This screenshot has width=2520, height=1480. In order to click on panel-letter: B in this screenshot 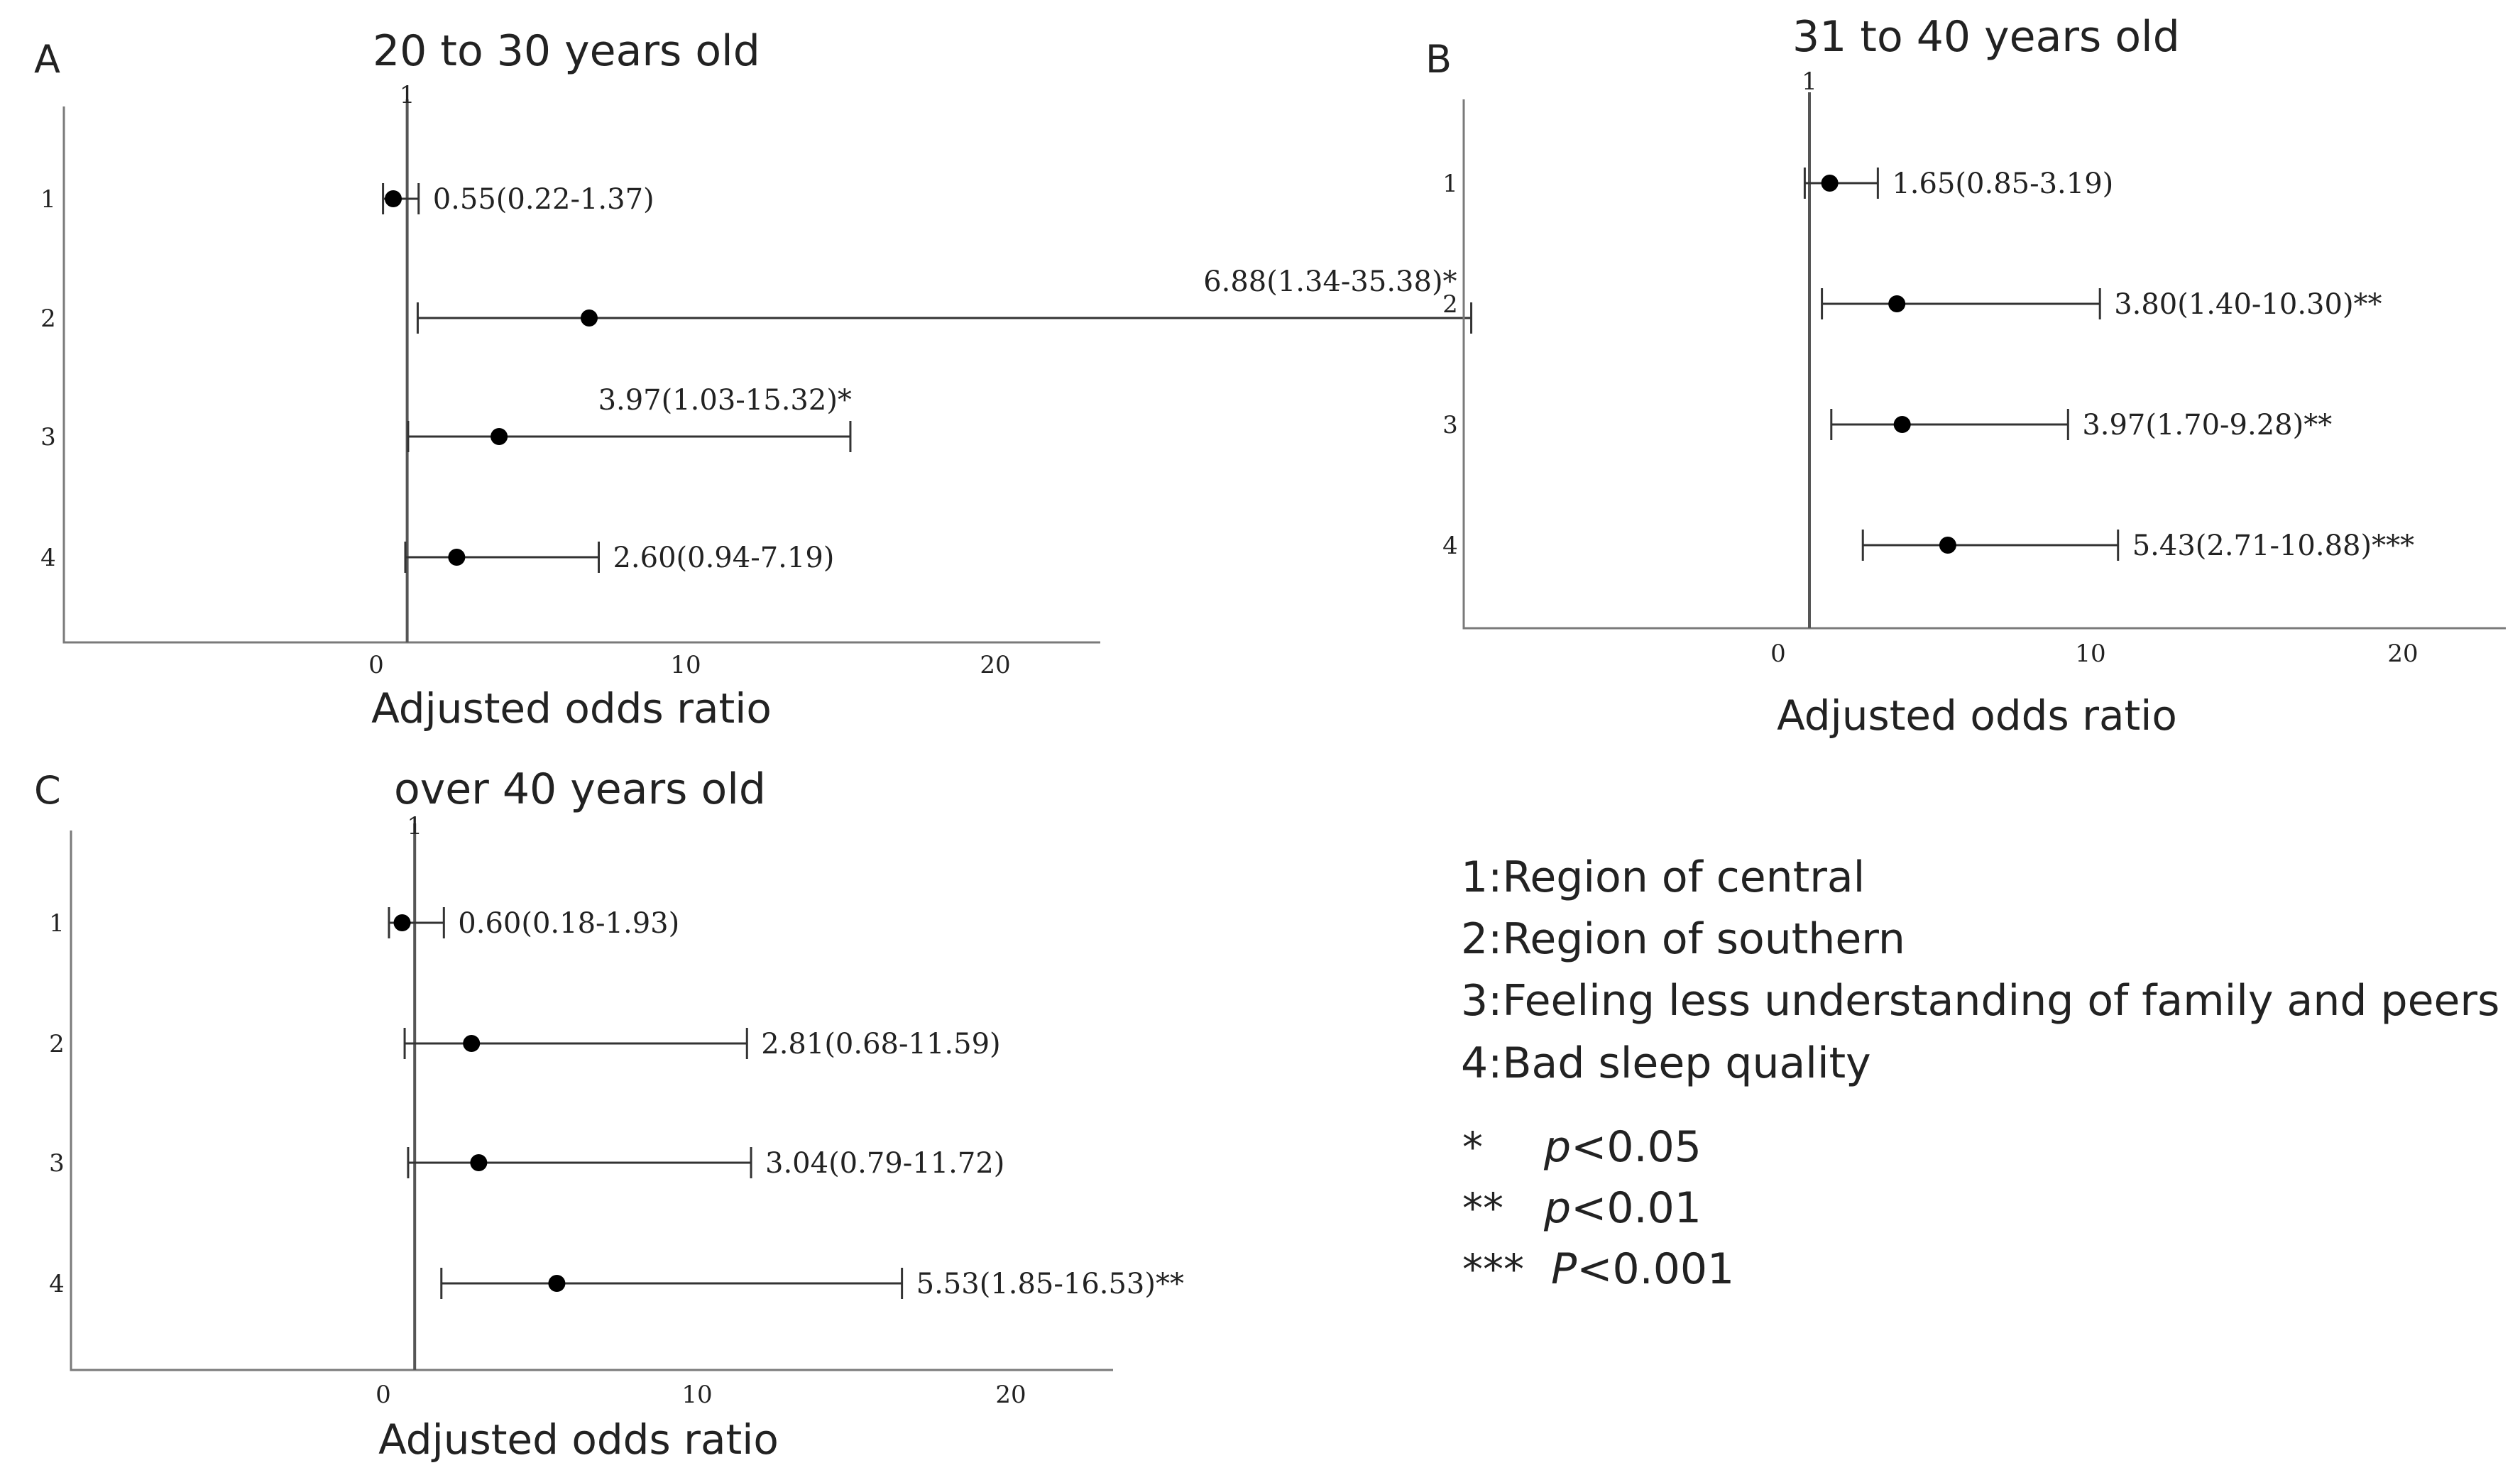, I will do `click(1439, 59)`.